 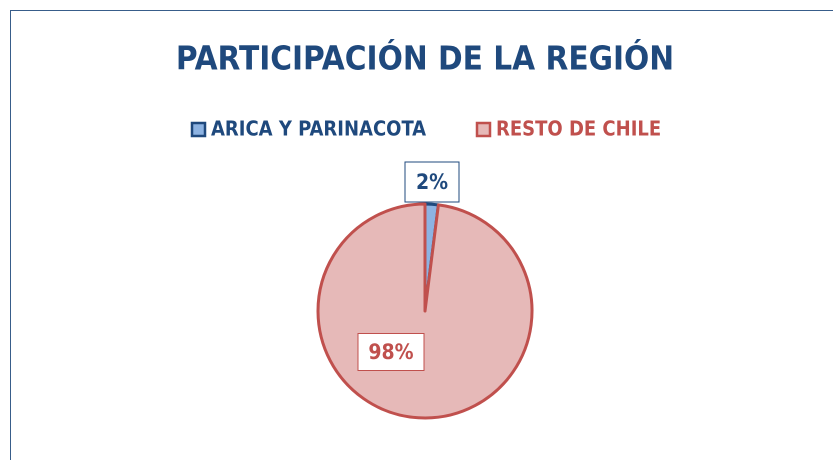 What do you see at coordinates (318, 129) in the screenshot?
I see `legend-label: ARICA Y PARINACOTA` at bounding box center [318, 129].